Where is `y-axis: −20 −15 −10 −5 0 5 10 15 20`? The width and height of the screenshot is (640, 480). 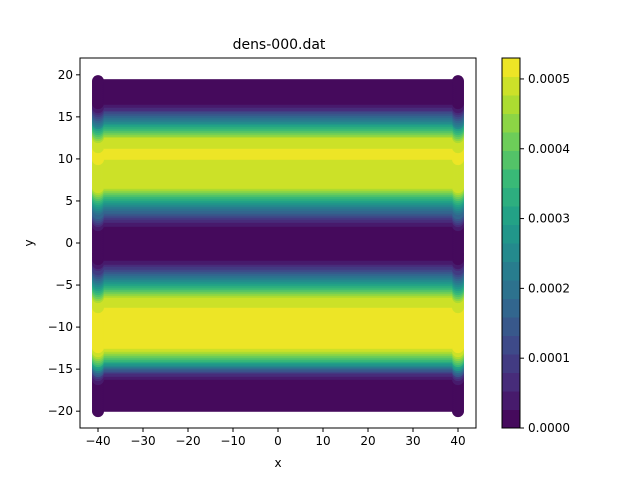
y-axis: −20 −15 −10 −5 0 5 10 15 20 is located at coordinates (64, 243).